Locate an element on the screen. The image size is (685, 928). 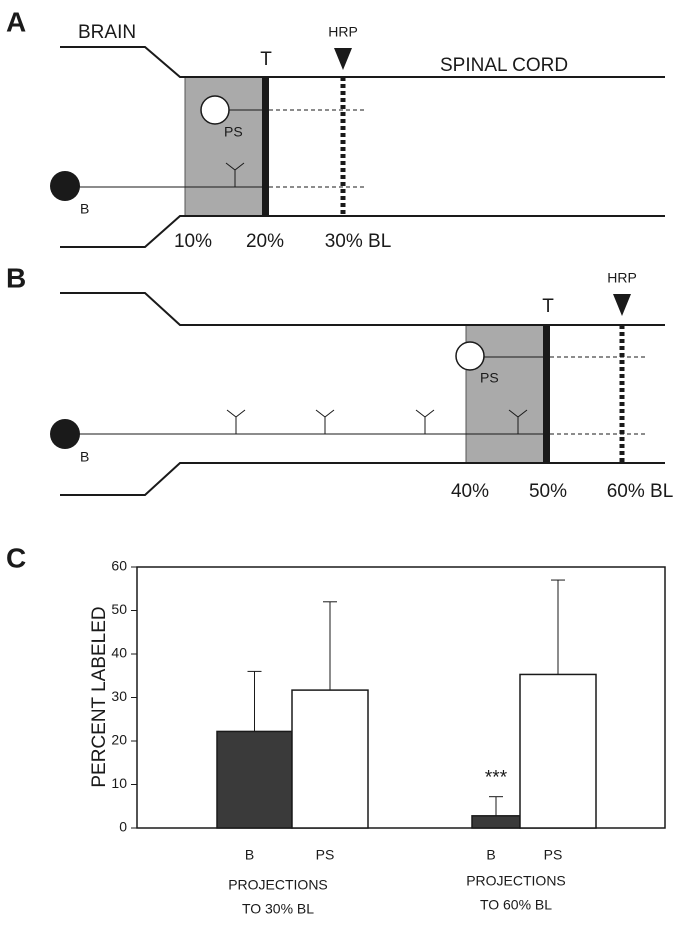
position-label: 50% is located at coordinates (548, 491).